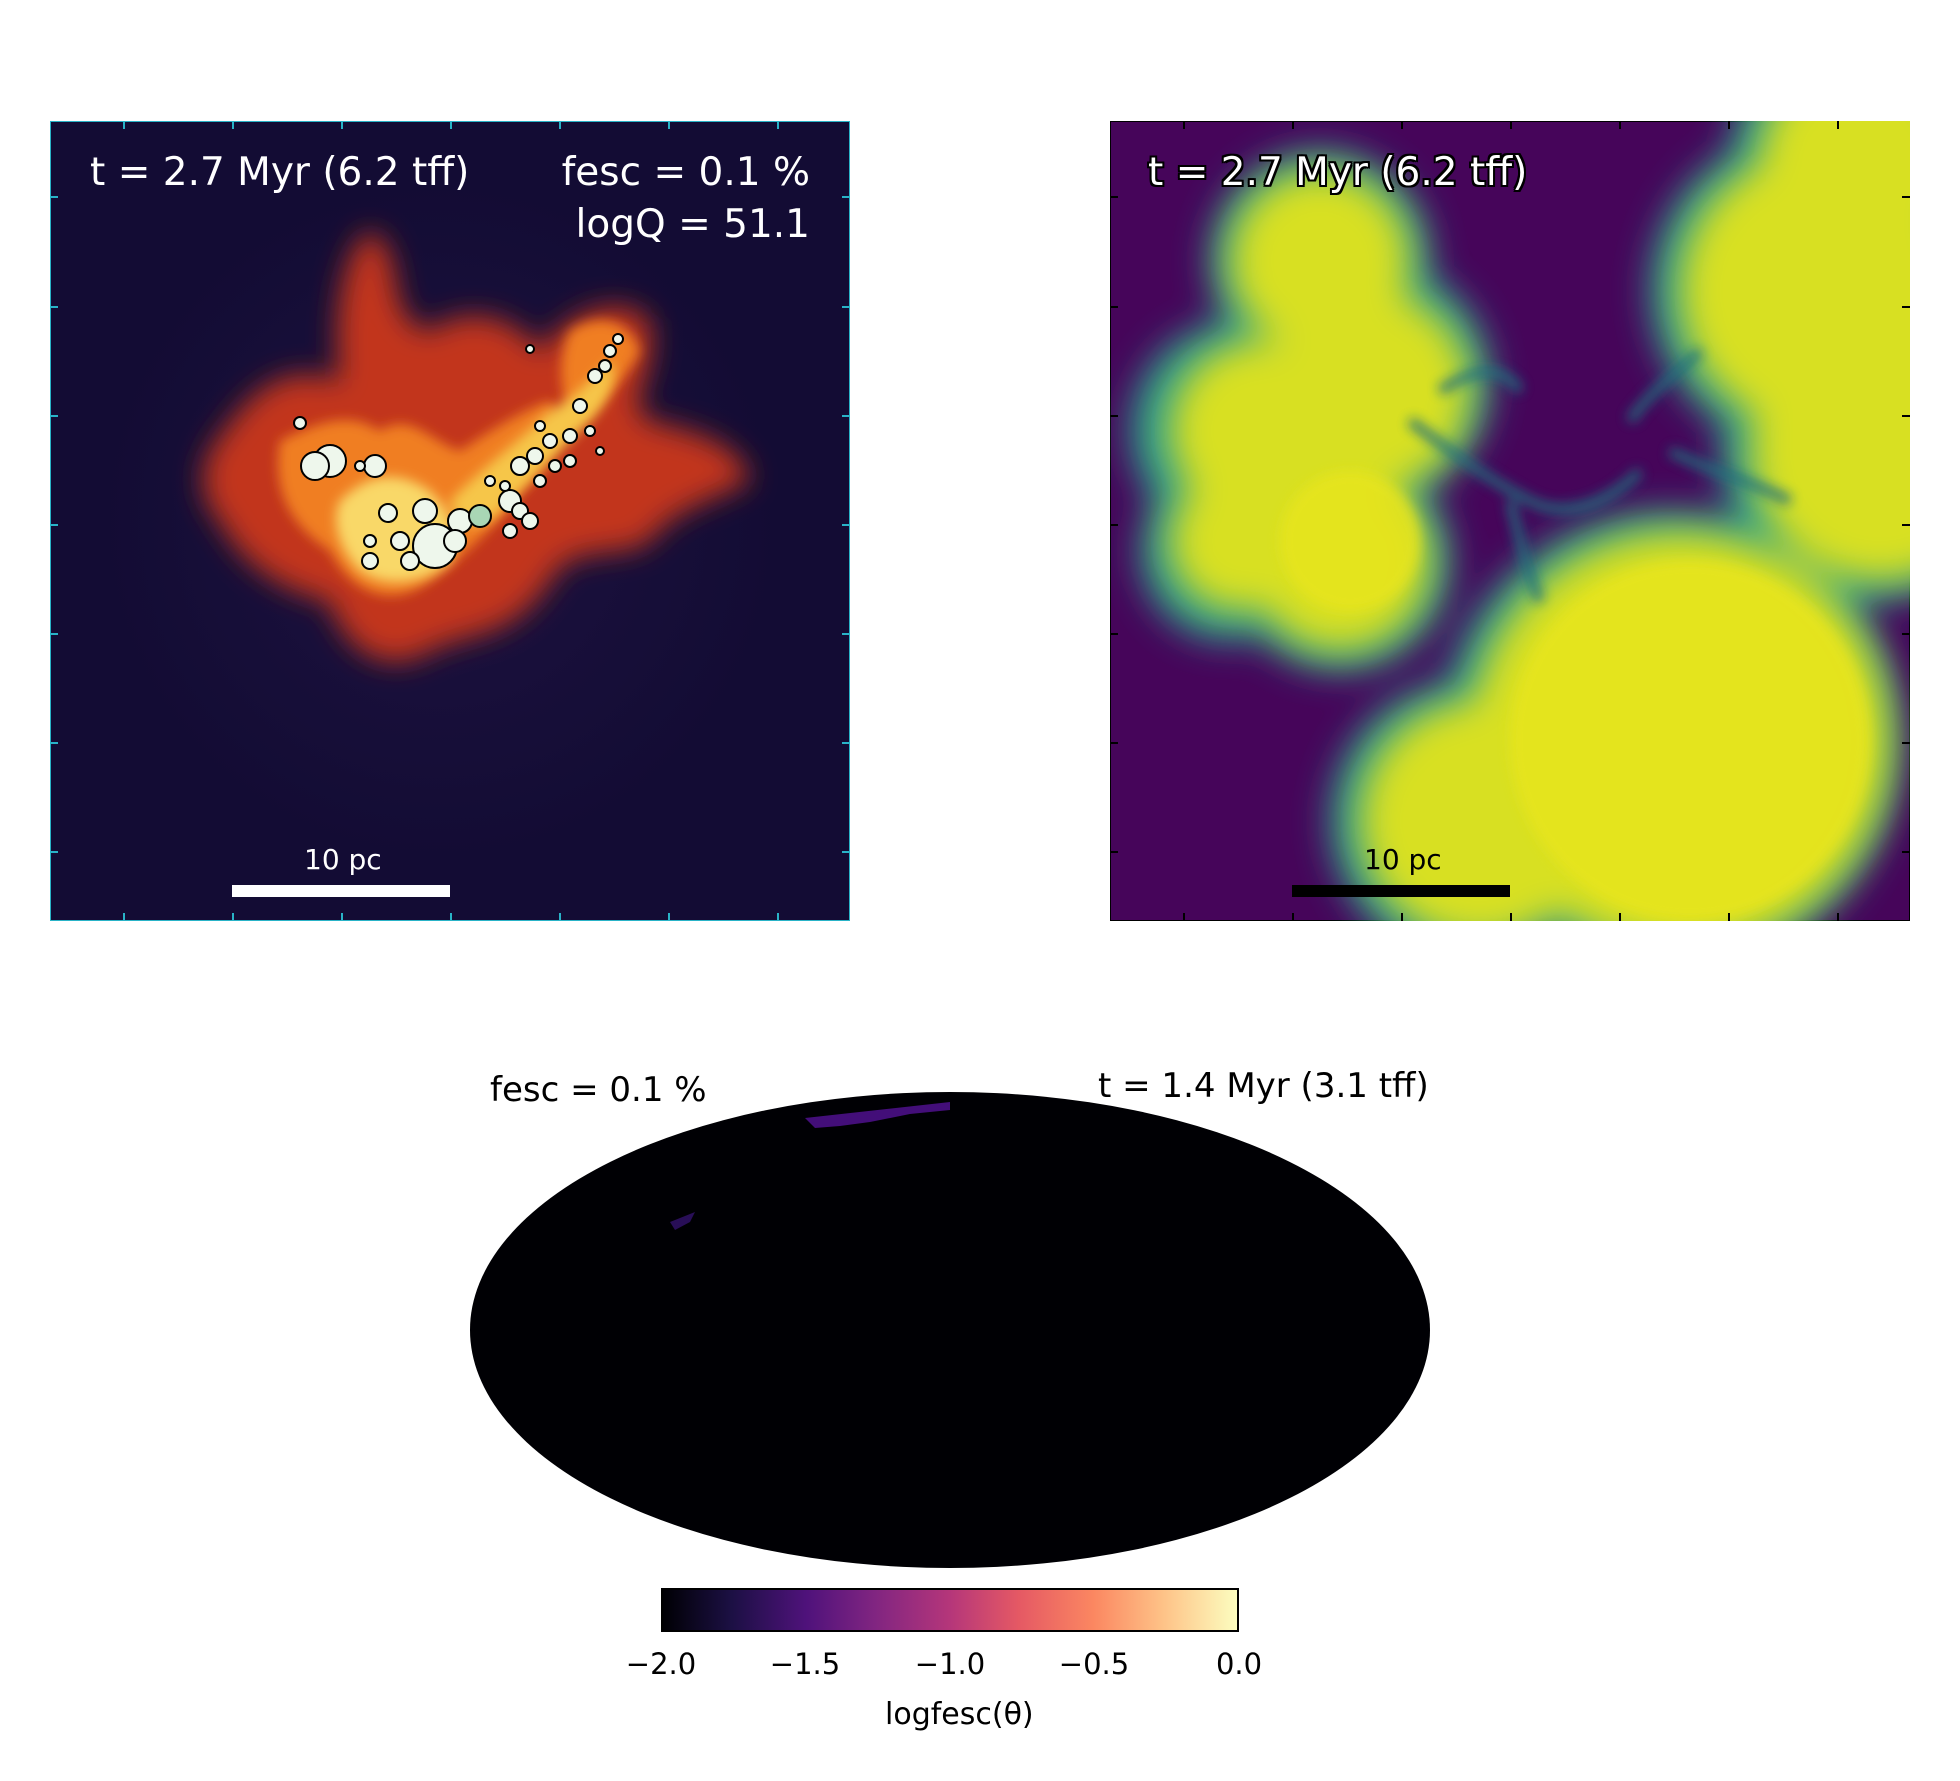 The width and height of the screenshot is (1960, 1781). What do you see at coordinates (1575, 696) in the screenshot?
I see `bubbles-bright` at bounding box center [1575, 696].